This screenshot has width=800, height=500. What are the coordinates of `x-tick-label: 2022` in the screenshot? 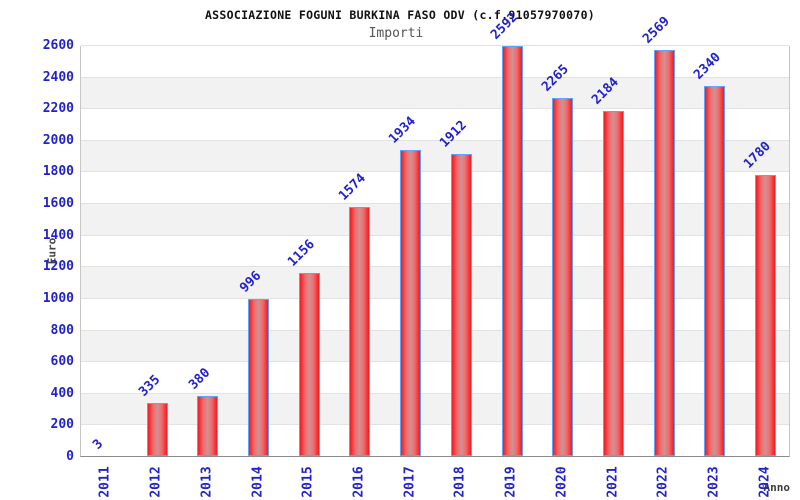 It's located at (663, 482).